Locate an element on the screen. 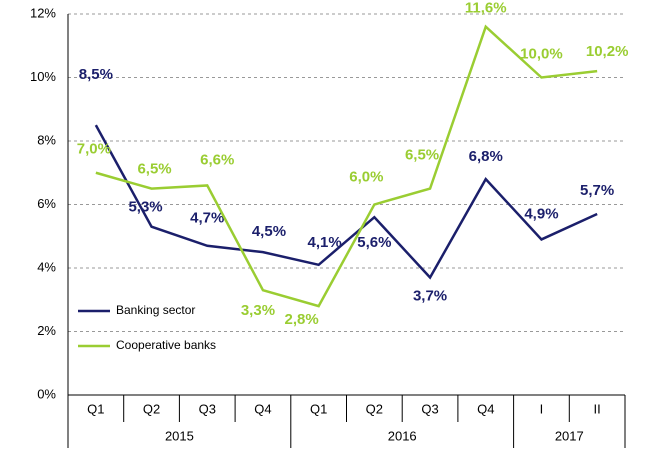 The height and width of the screenshot is (451, 652). group-label: 2017 is located at coordinates (569, 435).